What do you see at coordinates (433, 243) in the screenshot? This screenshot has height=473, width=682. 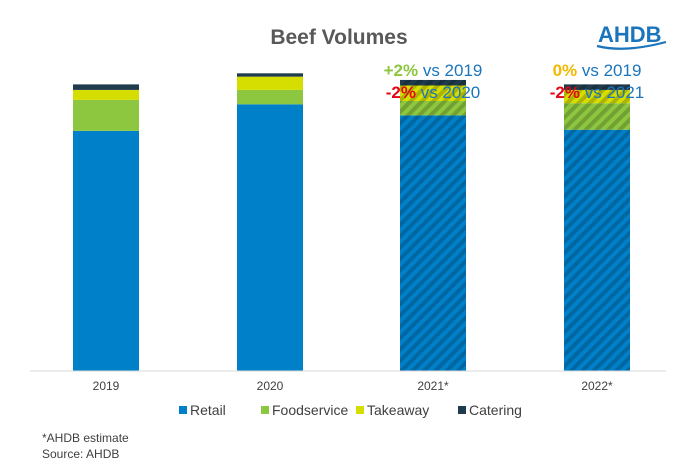 I see `bar-hatch-retail-2021` at bounding box center [433, 243].